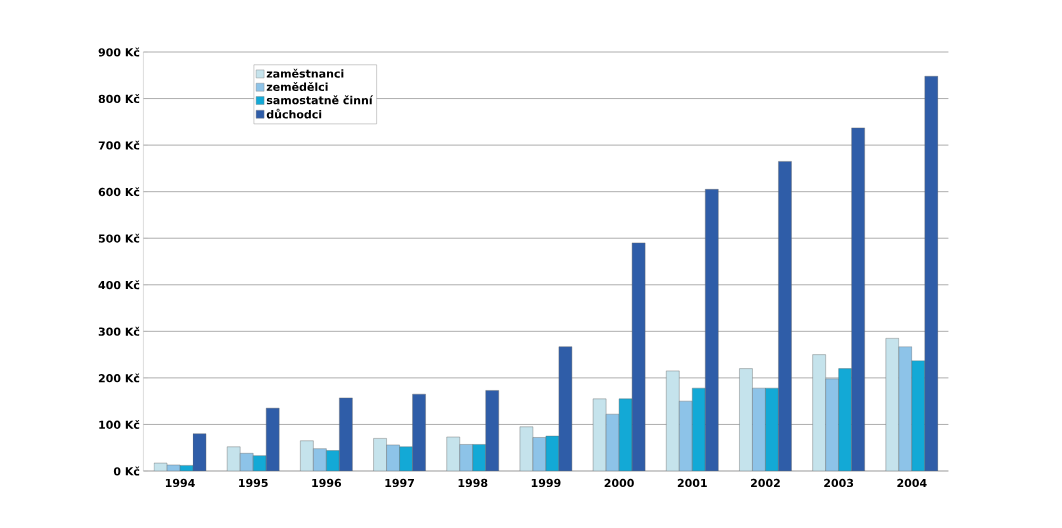 This screenshot has height=528, width=1062. Describe the element at coordinates (119, 424) in the screenshot. I see `y-tick-label: 100 Kč` at that location.